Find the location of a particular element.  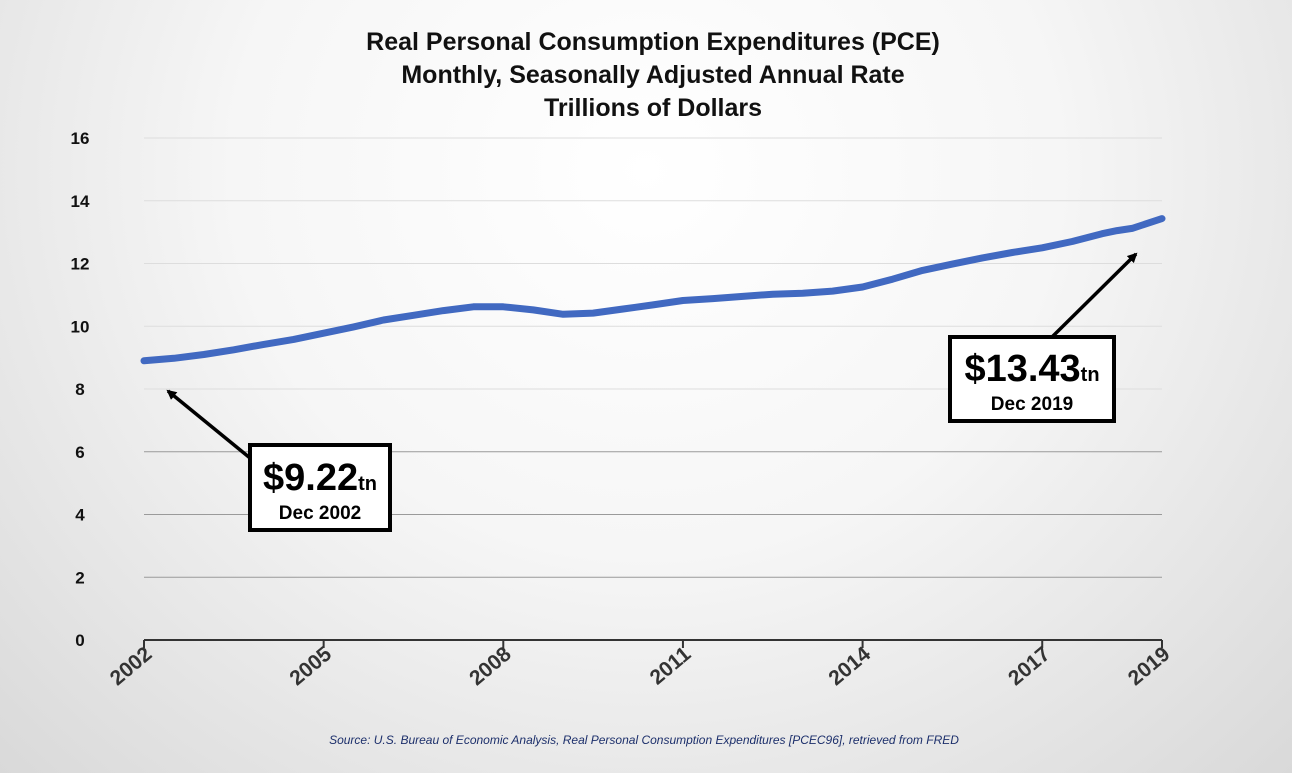

callout-dec-2019: $13.43tn Dec 2019 is located at coordinates (1043, 337).